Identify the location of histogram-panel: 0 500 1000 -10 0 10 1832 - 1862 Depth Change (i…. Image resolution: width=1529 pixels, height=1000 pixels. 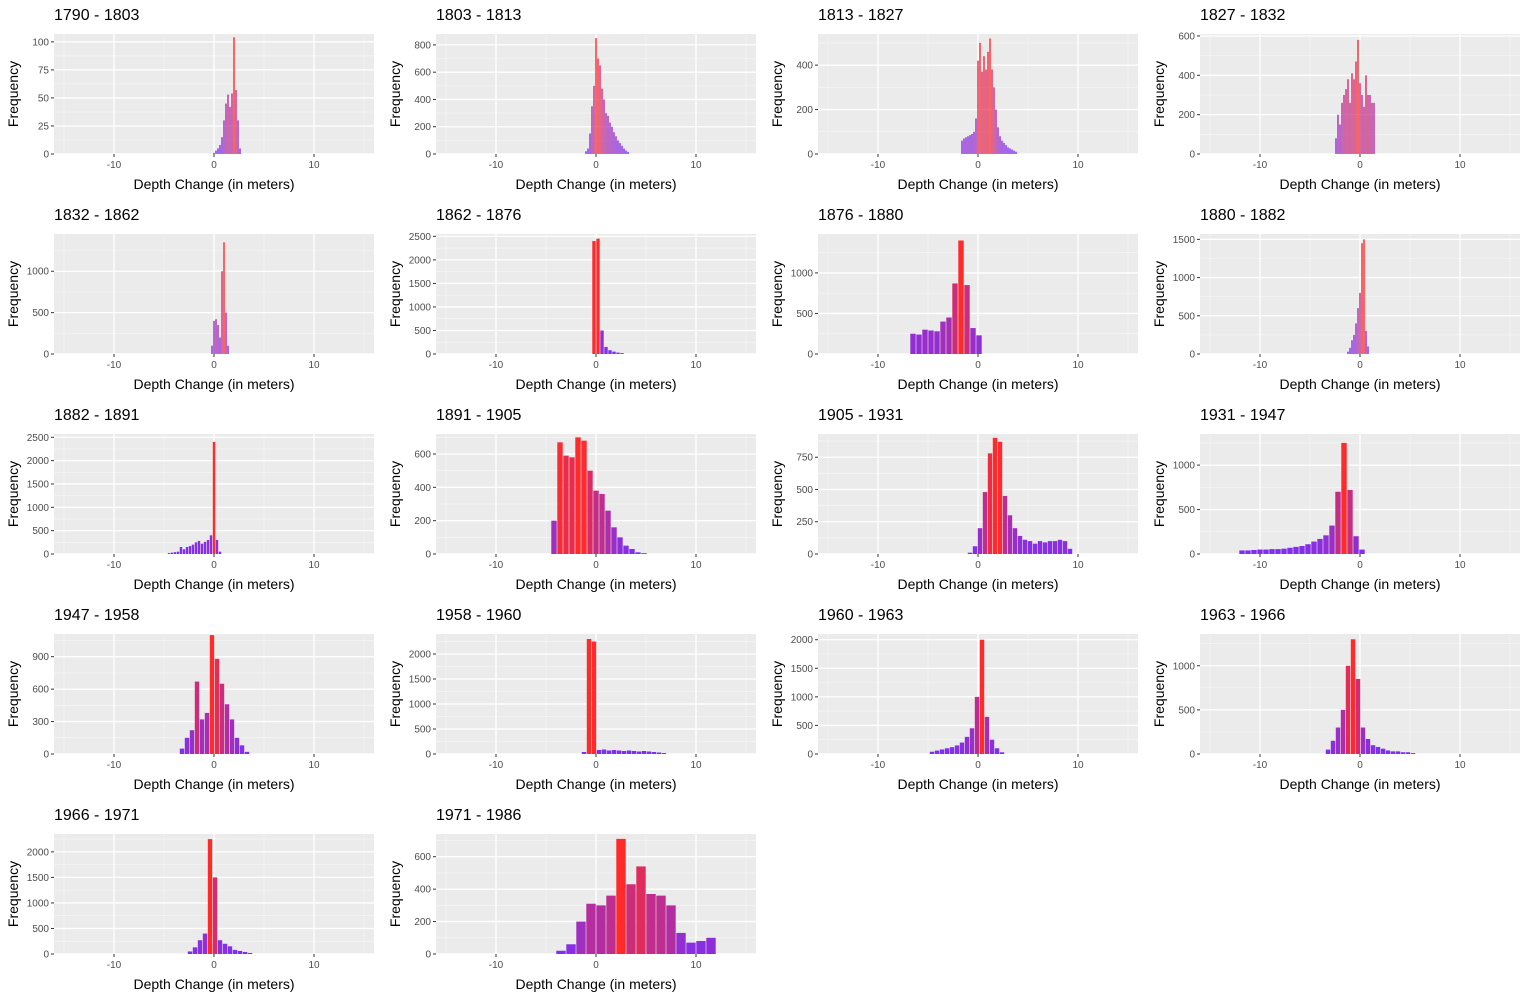
(191, 300).